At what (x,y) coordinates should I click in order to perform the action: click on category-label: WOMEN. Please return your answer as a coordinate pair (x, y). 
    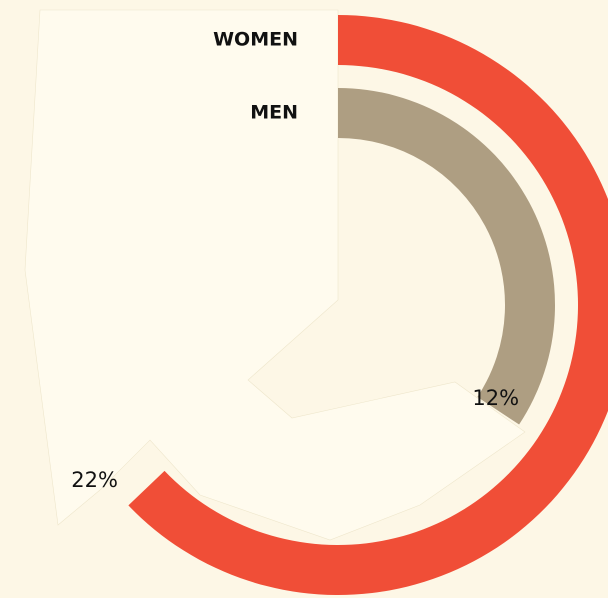
    Looking at the image, I should click on (255, 40).